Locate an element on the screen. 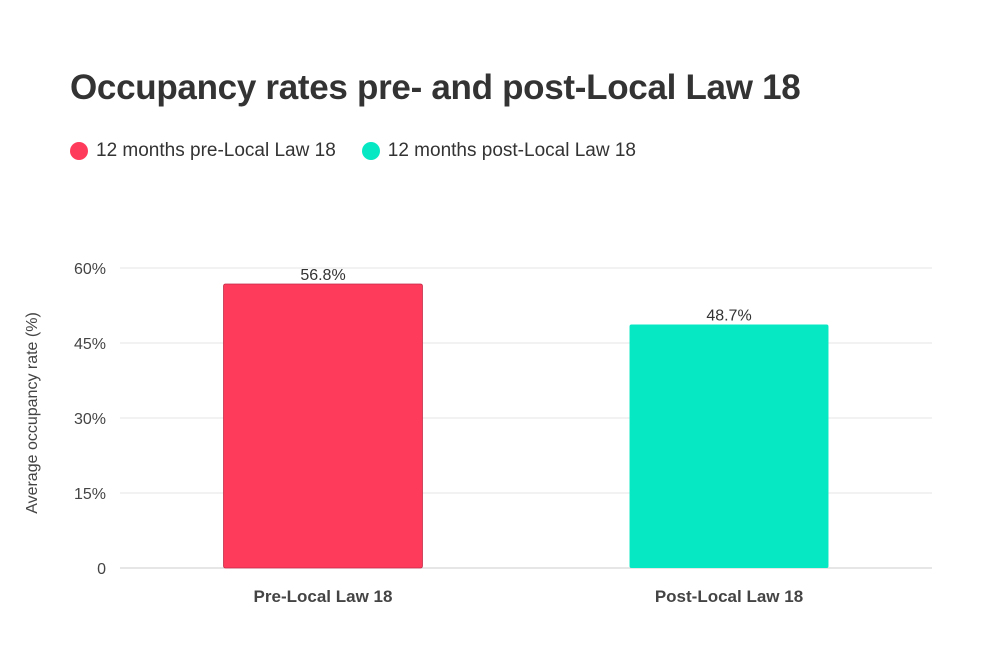 The width and height of the screenshot is (1000, 667). legend-dot-post is located at coordinates (370, 151).